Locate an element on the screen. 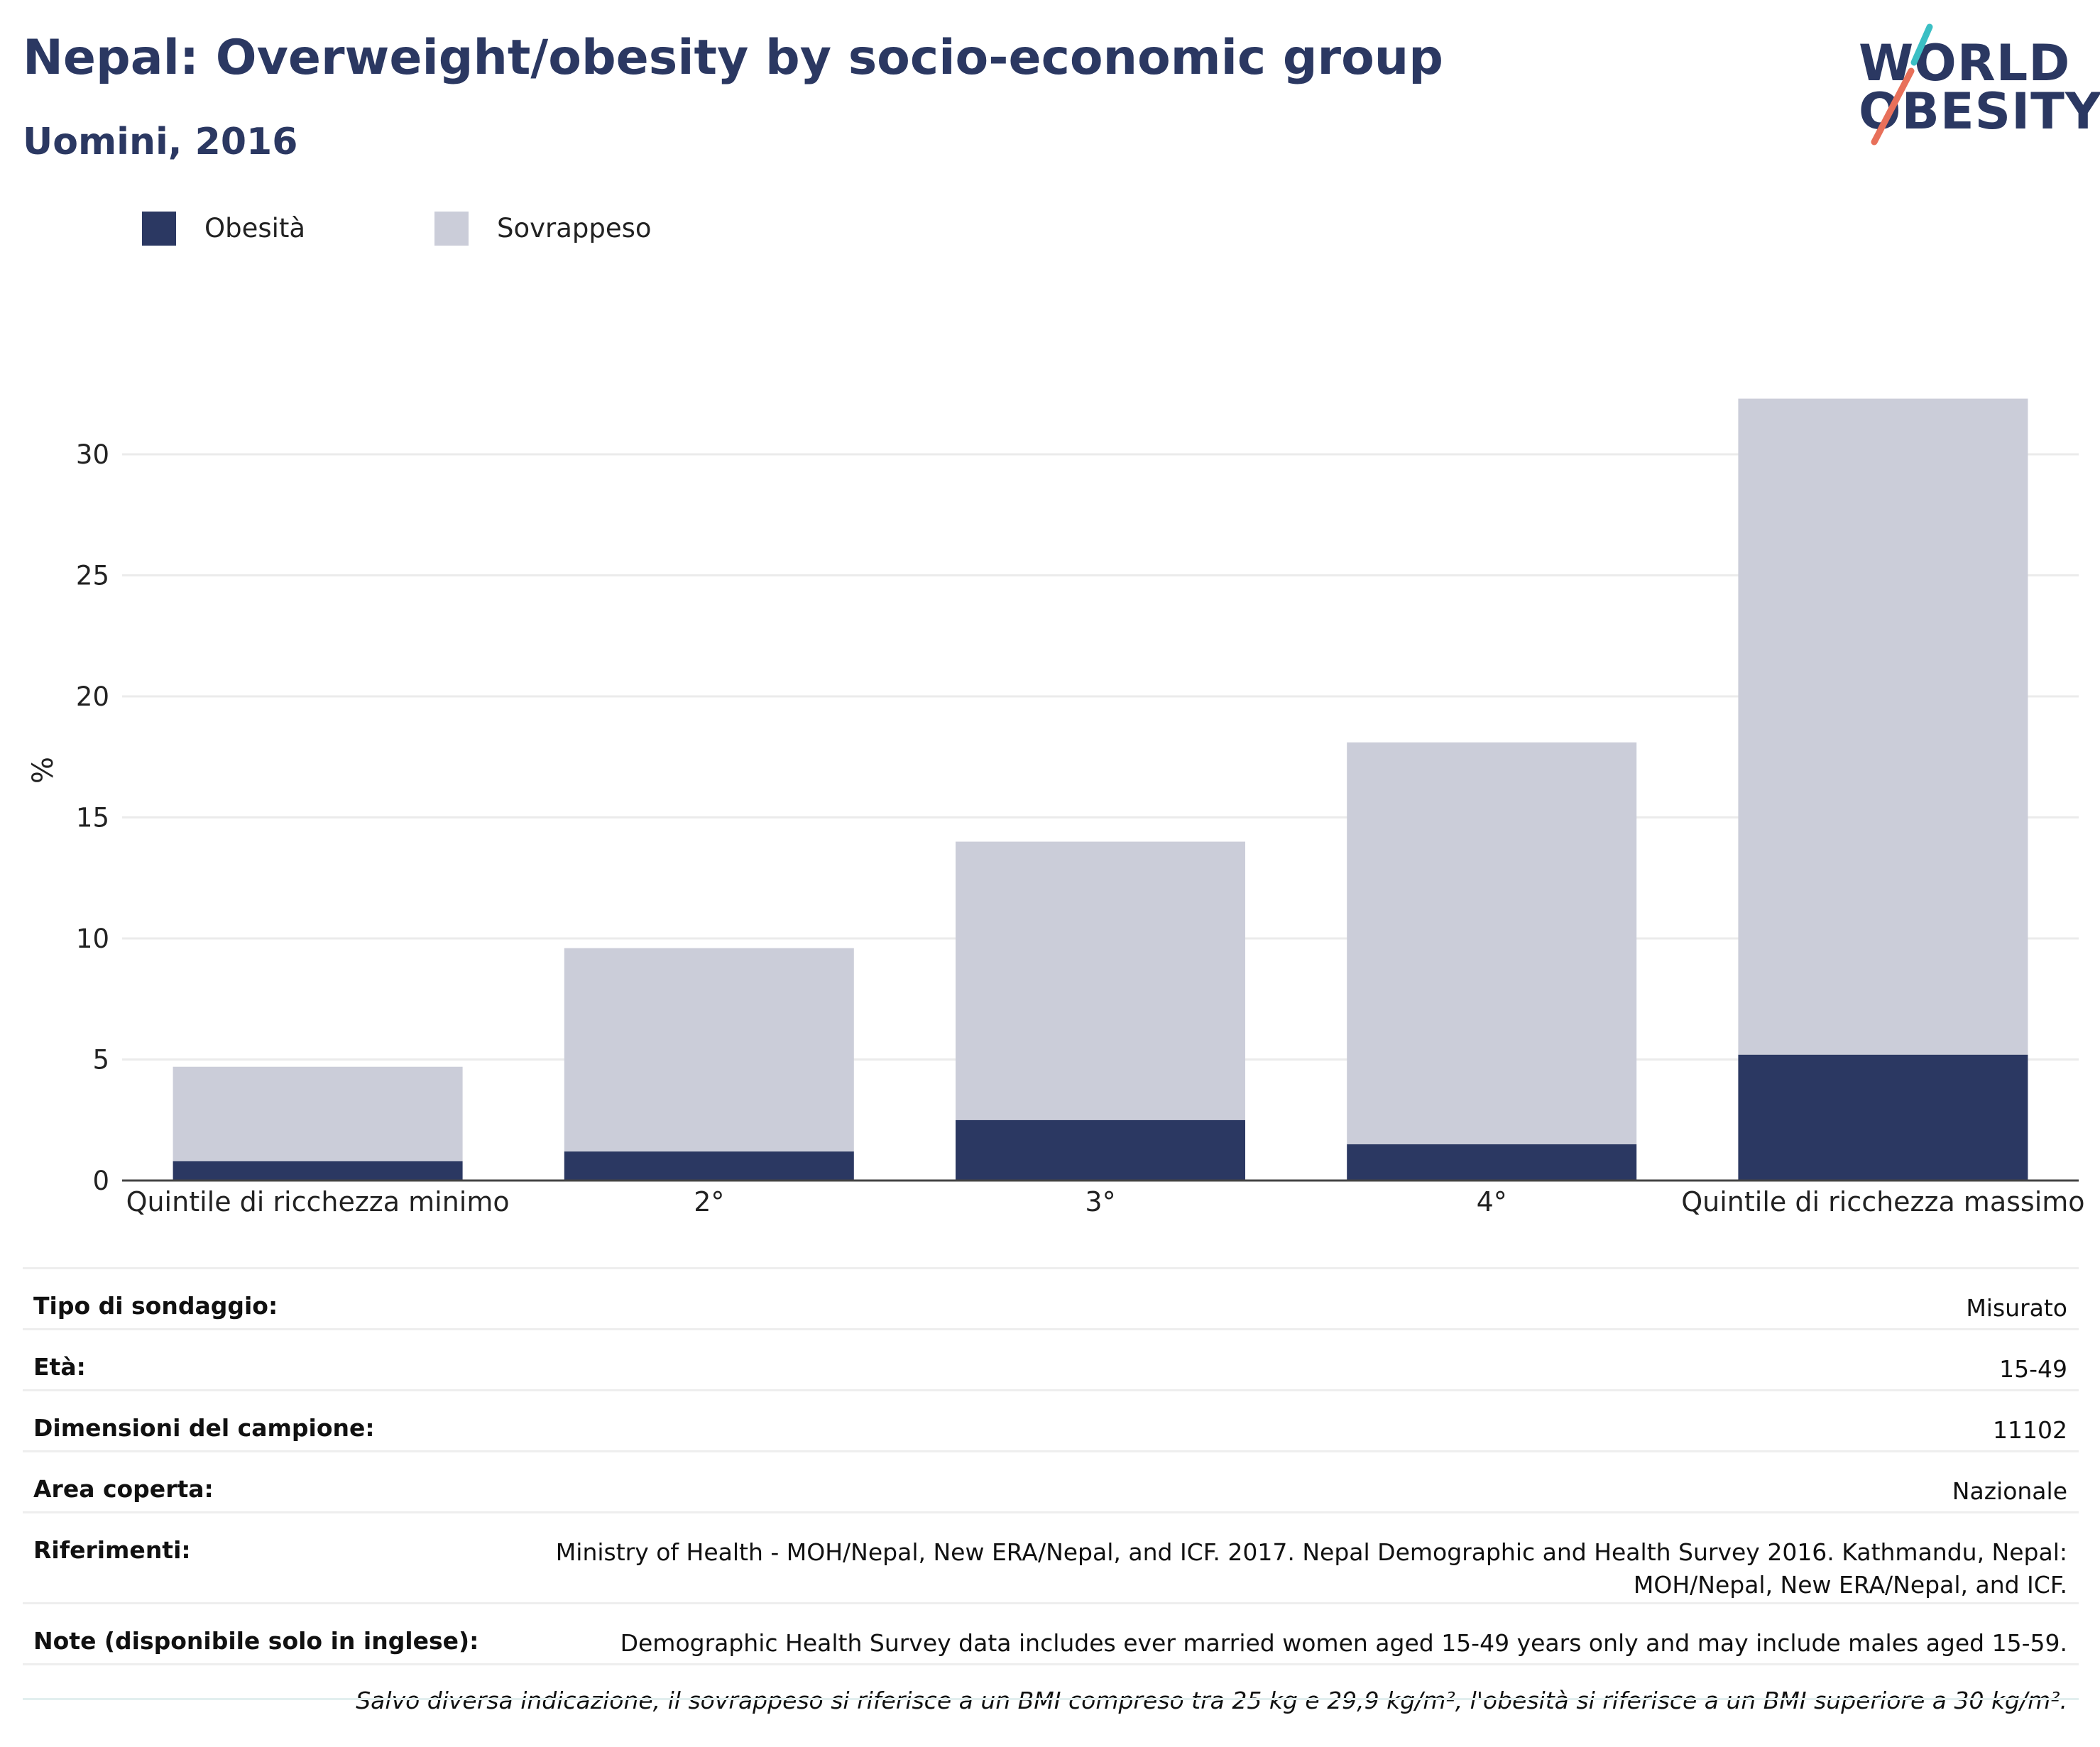 The height and width of the screenshot is (1747, 2100). logo-slash-icon is located at coordinates (1902, 84).